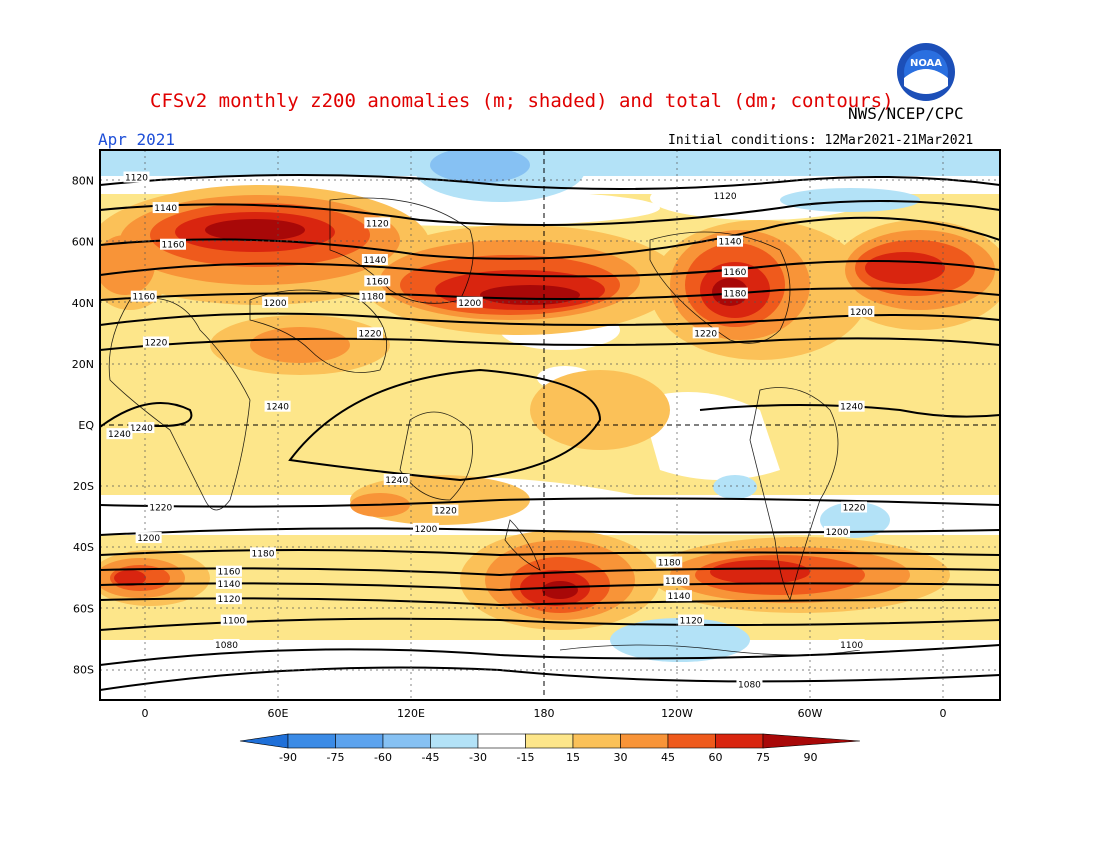 The width and height of the screenshot is (1100, 850). I want to click on colorbar-label: -60, so click(383, 757).